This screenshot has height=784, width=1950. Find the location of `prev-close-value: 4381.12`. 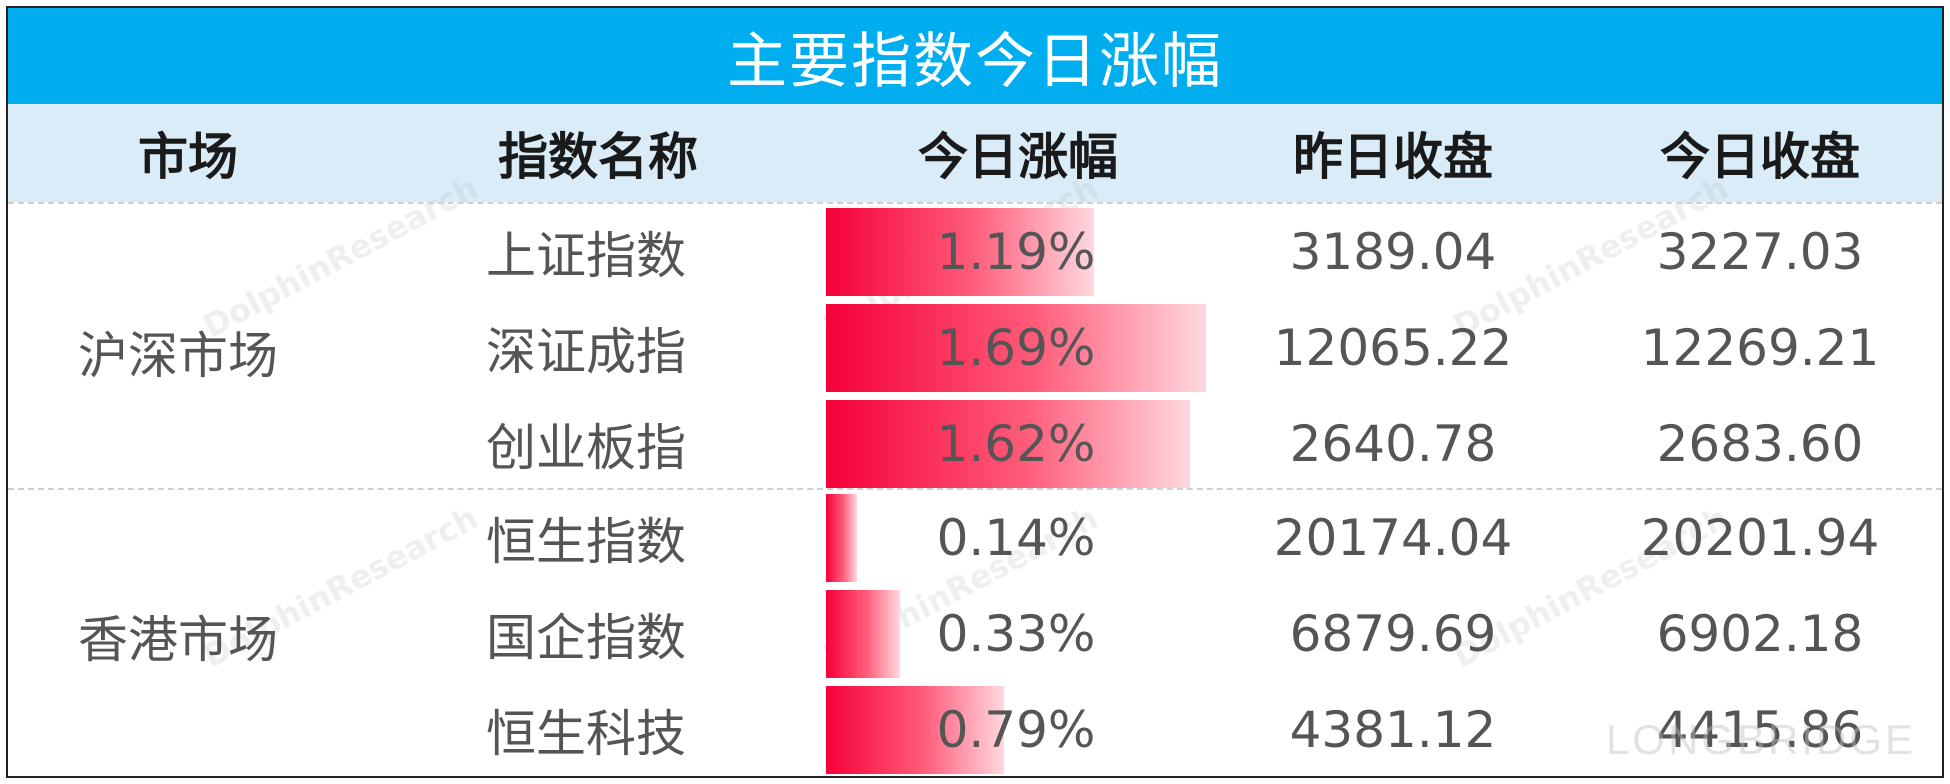

prev-close-value: 4381.12 is located at coordinates (1393, 730).